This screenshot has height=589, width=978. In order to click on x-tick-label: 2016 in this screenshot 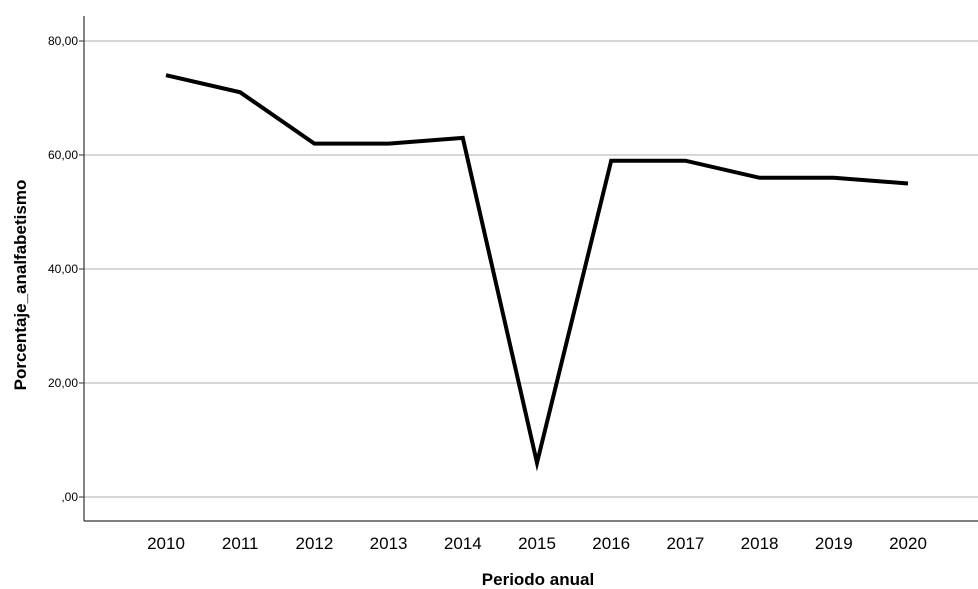, I will do `click(611, 543)`.